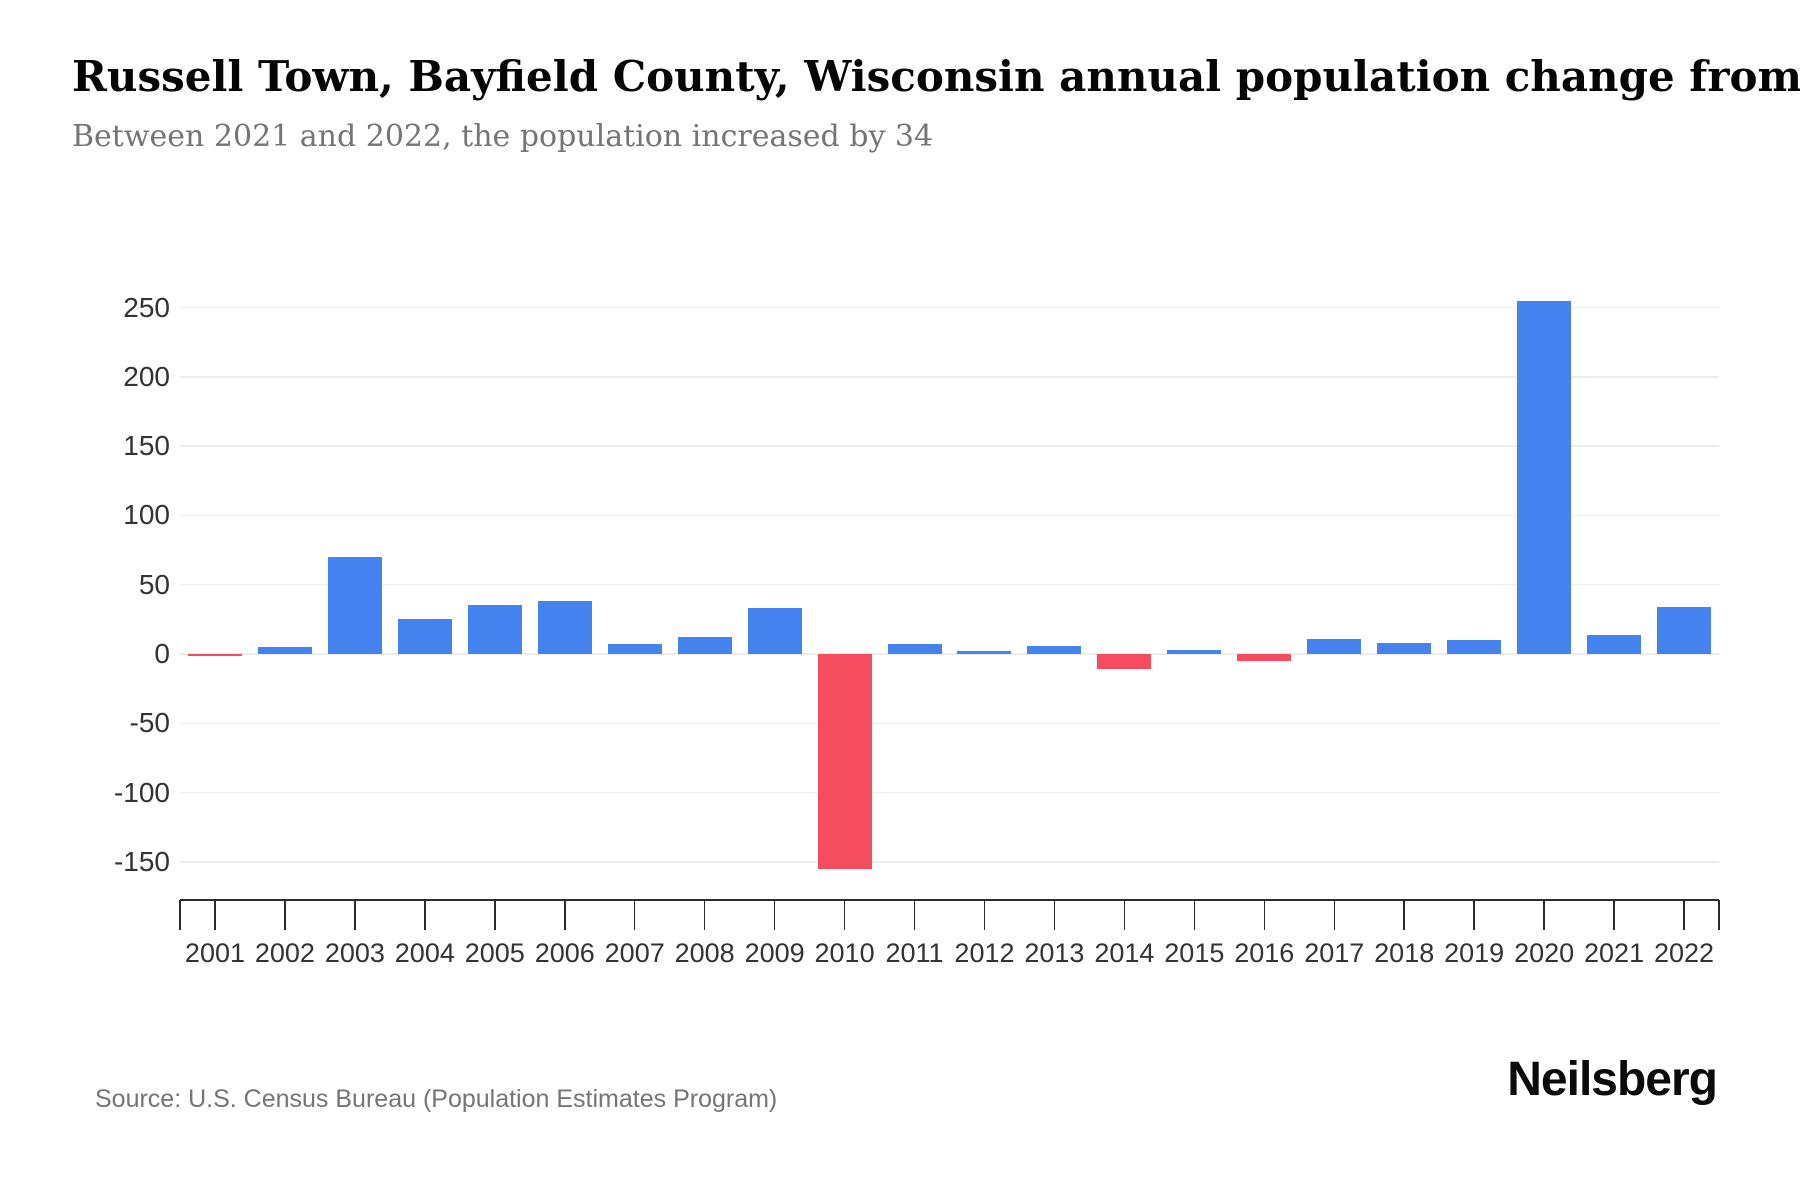  I want to click on bar-2014, so click(1124, 662).